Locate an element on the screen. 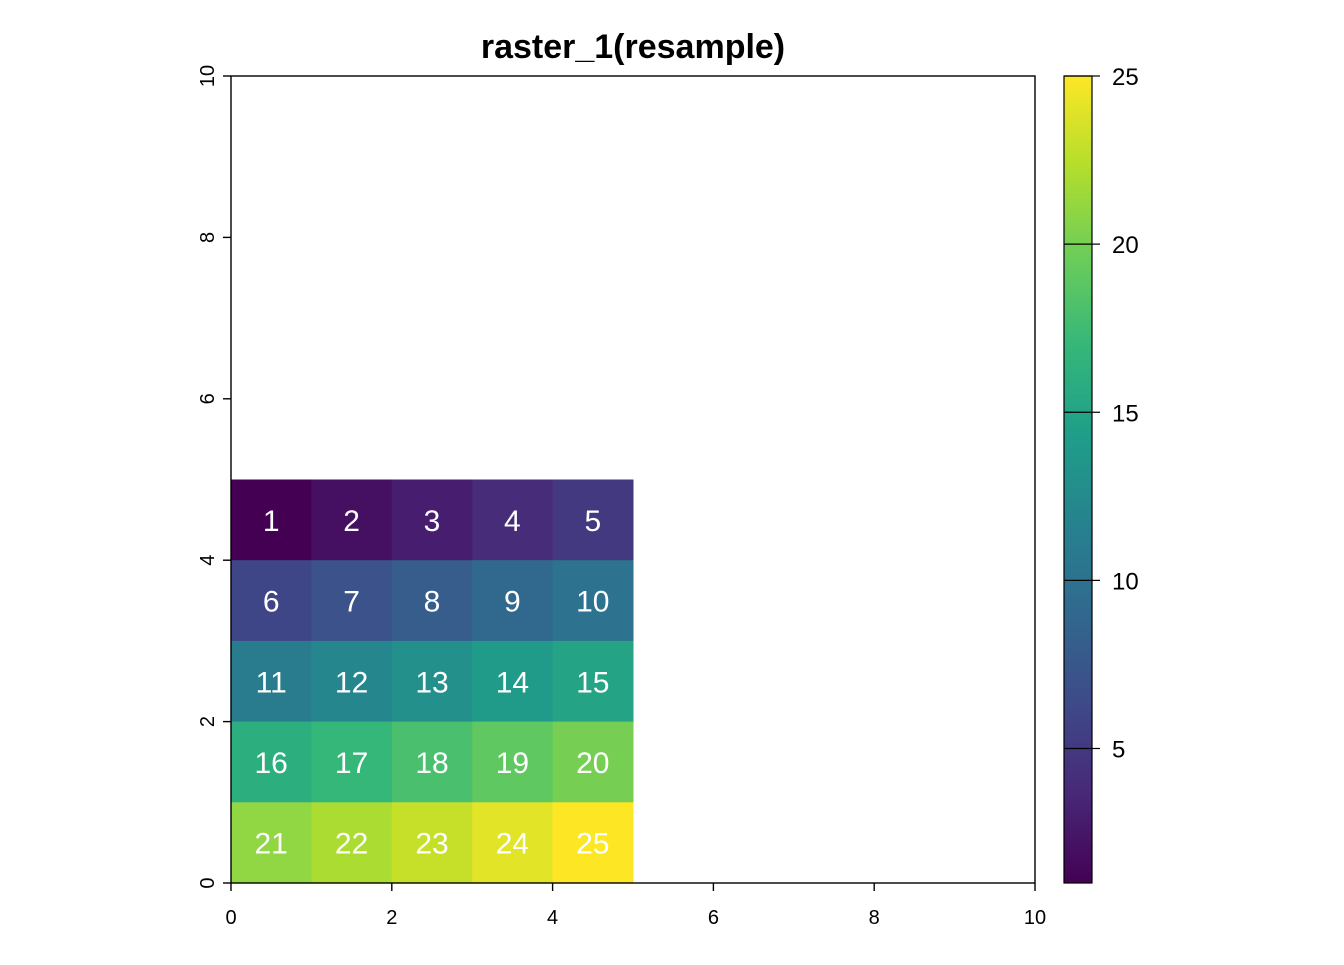 The width and height of the screenshot is (1344, 965). cell-value-label: 21 is located at coordinates (271, 844).